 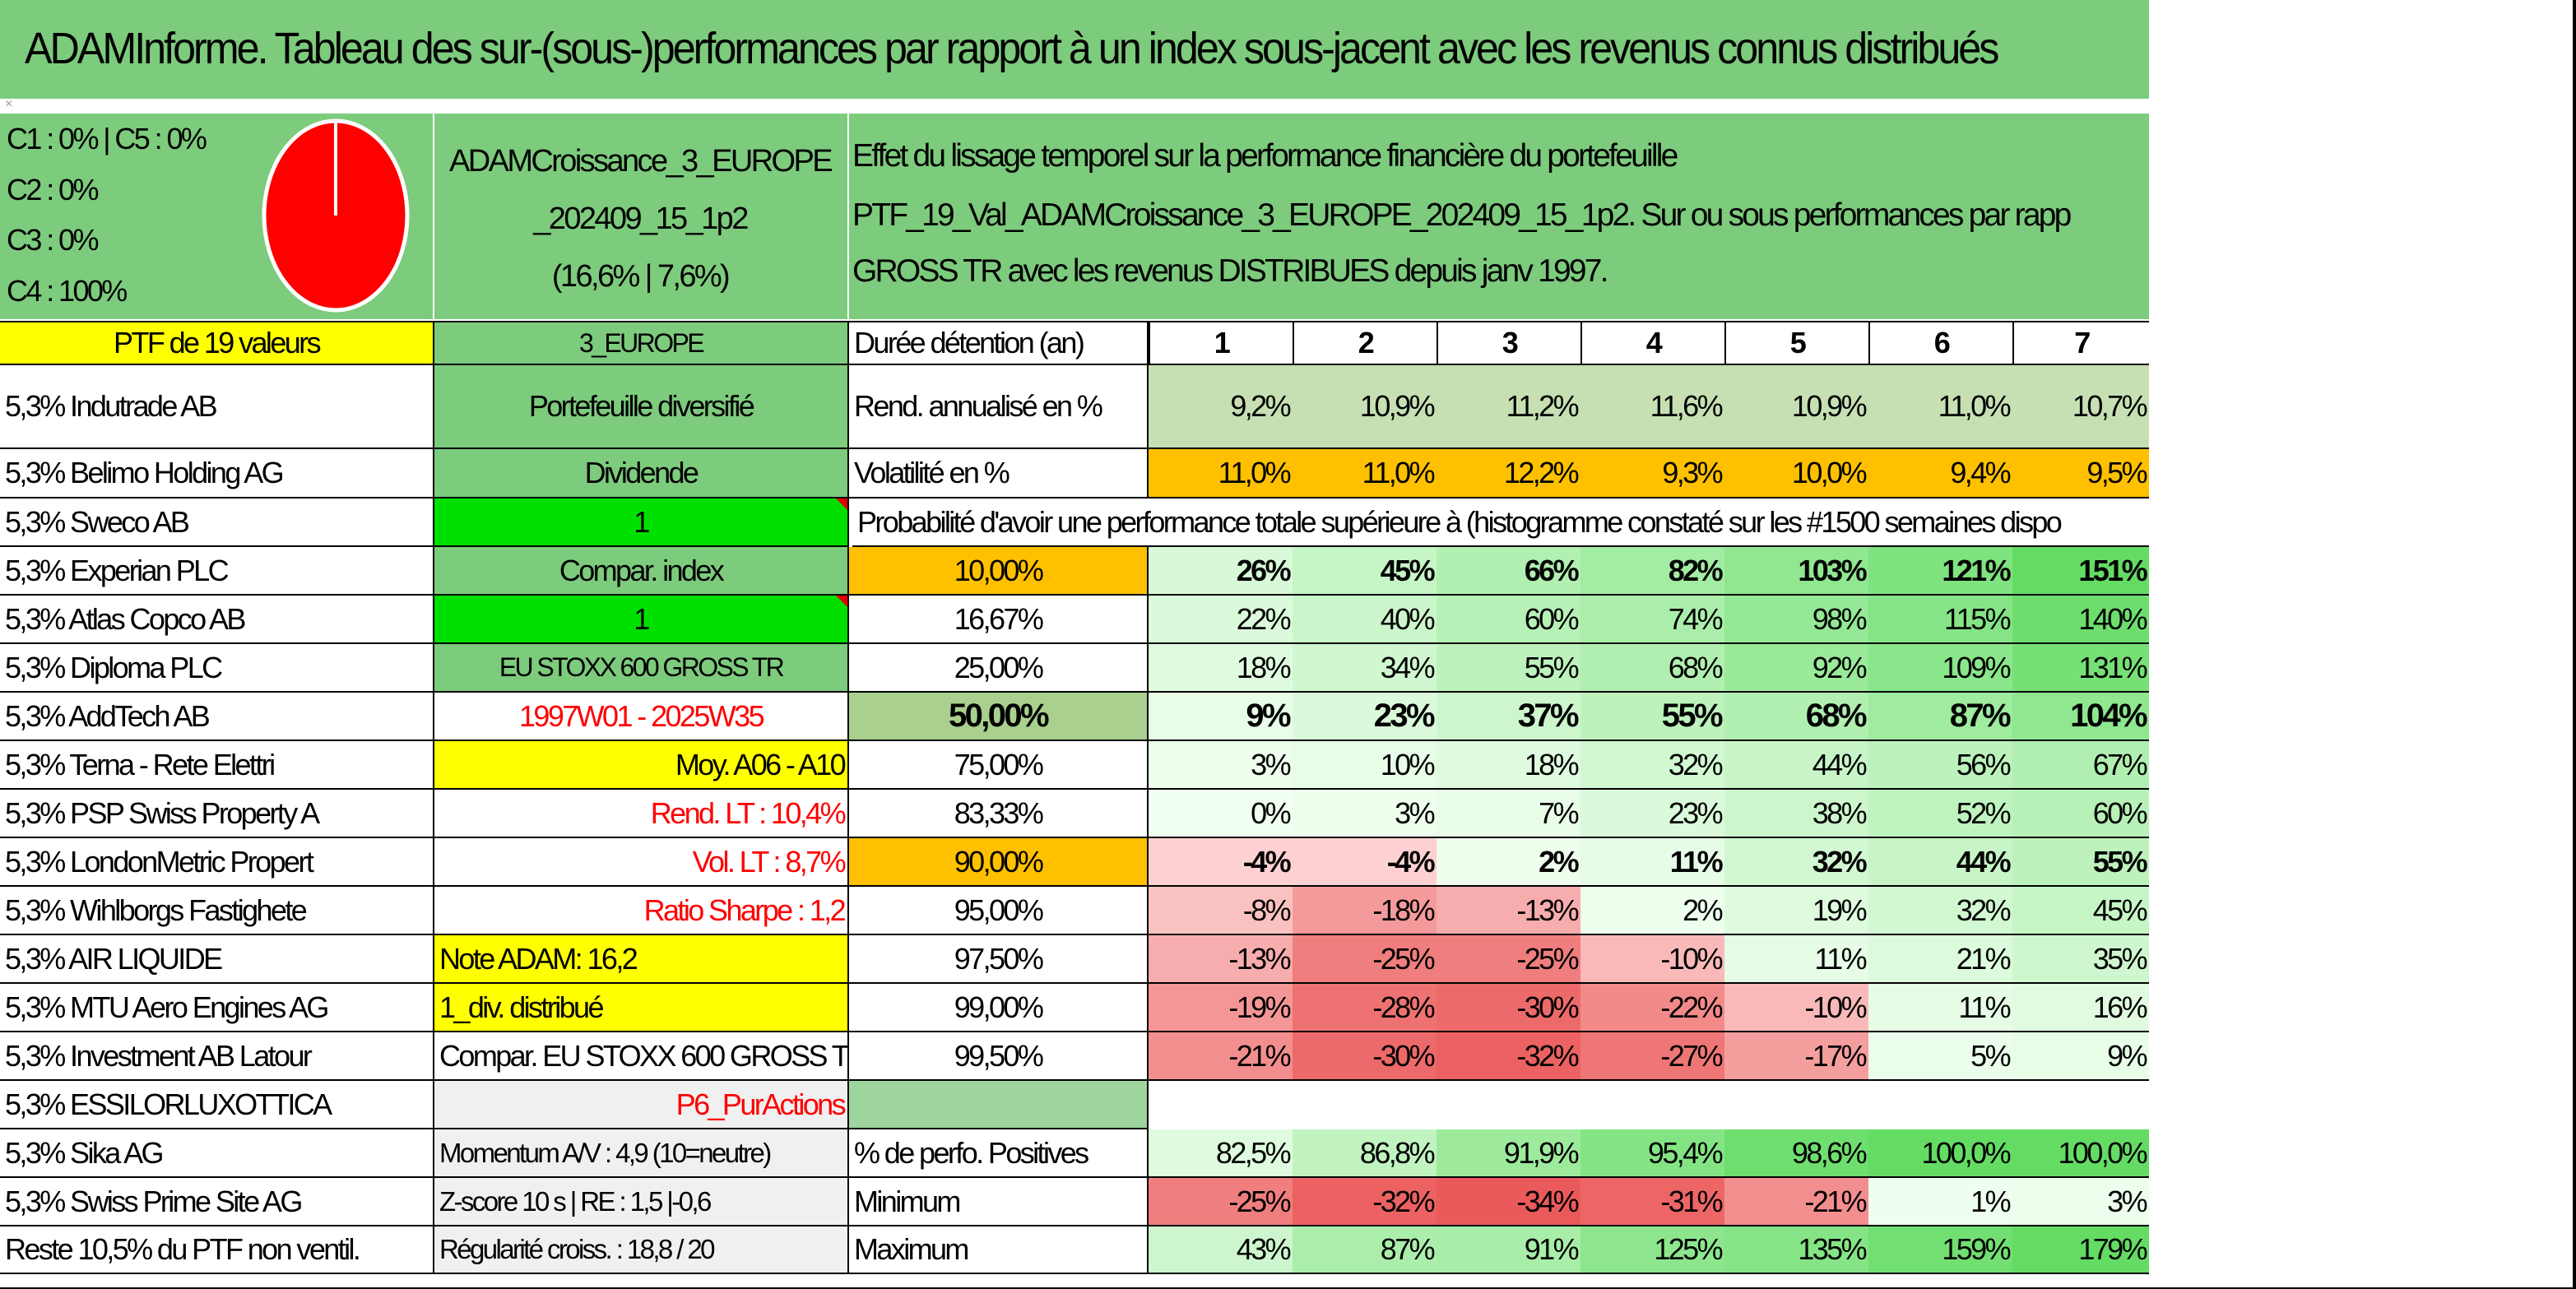 I want to click on probability-value: 56%, so click(x=1940, y=765).